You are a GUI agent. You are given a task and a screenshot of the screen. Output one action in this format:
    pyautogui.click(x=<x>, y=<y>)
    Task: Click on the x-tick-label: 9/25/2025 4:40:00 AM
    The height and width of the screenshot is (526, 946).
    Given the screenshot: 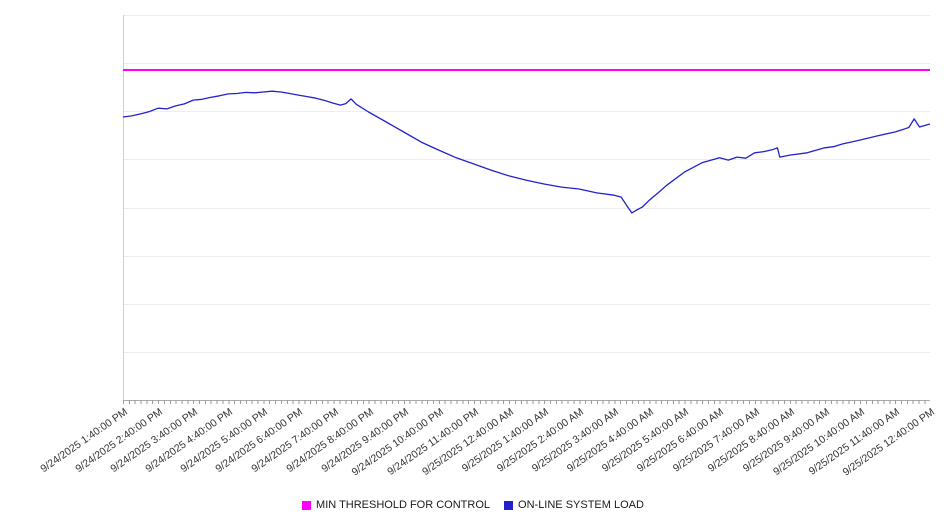 What is the action you would take?
    pyautogui.click(x=611, y=440)
    